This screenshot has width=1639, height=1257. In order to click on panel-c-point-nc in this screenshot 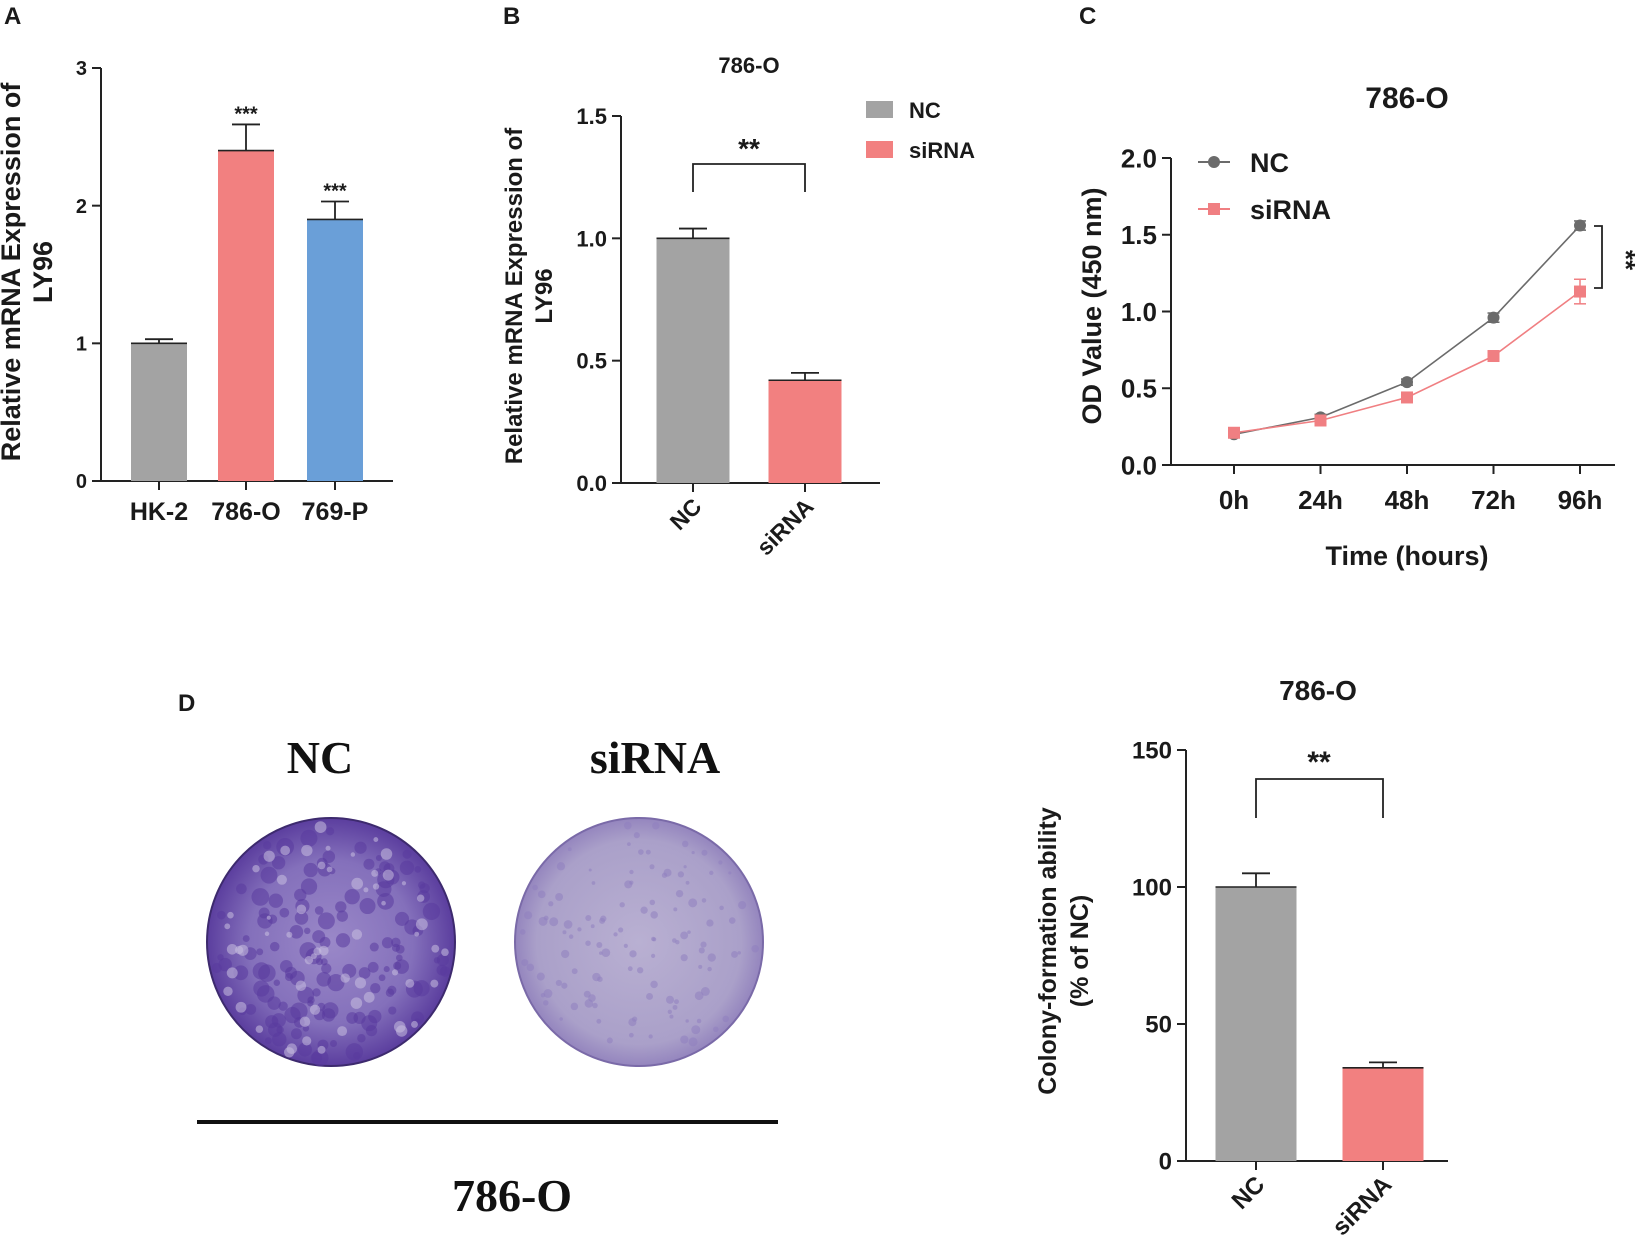, I will do `click(1493, 317)`.